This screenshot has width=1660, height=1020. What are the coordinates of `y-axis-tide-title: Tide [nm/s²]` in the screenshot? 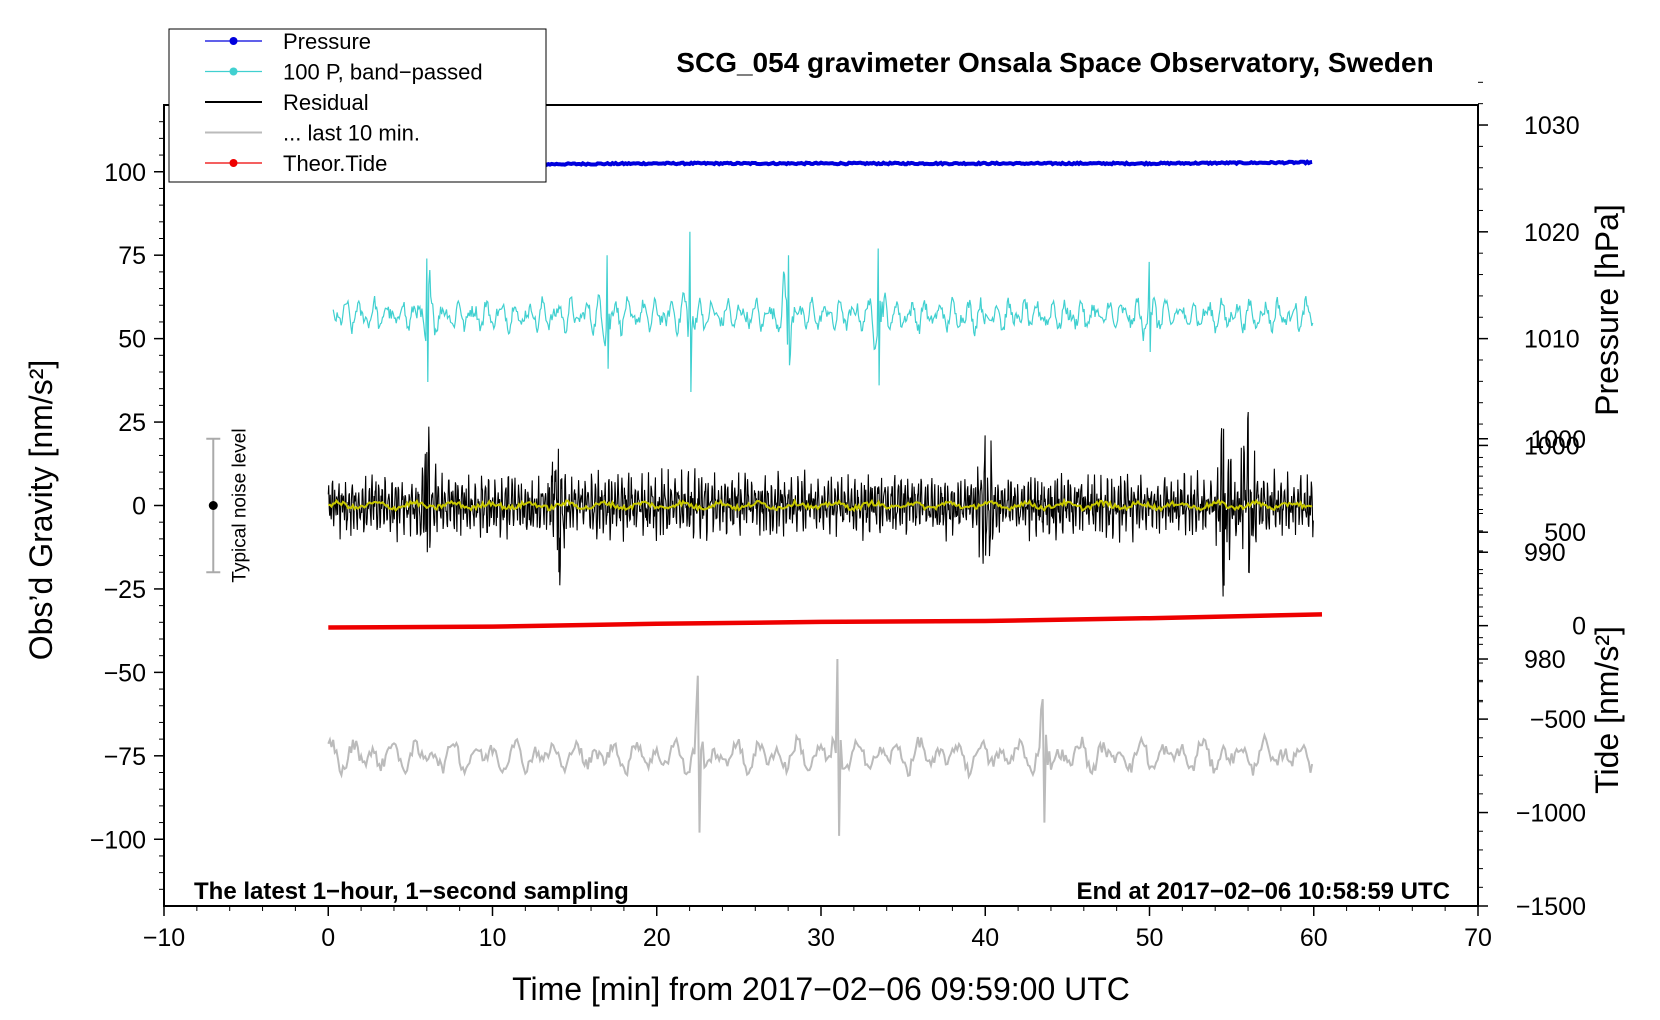 It's located at (1607, 710).